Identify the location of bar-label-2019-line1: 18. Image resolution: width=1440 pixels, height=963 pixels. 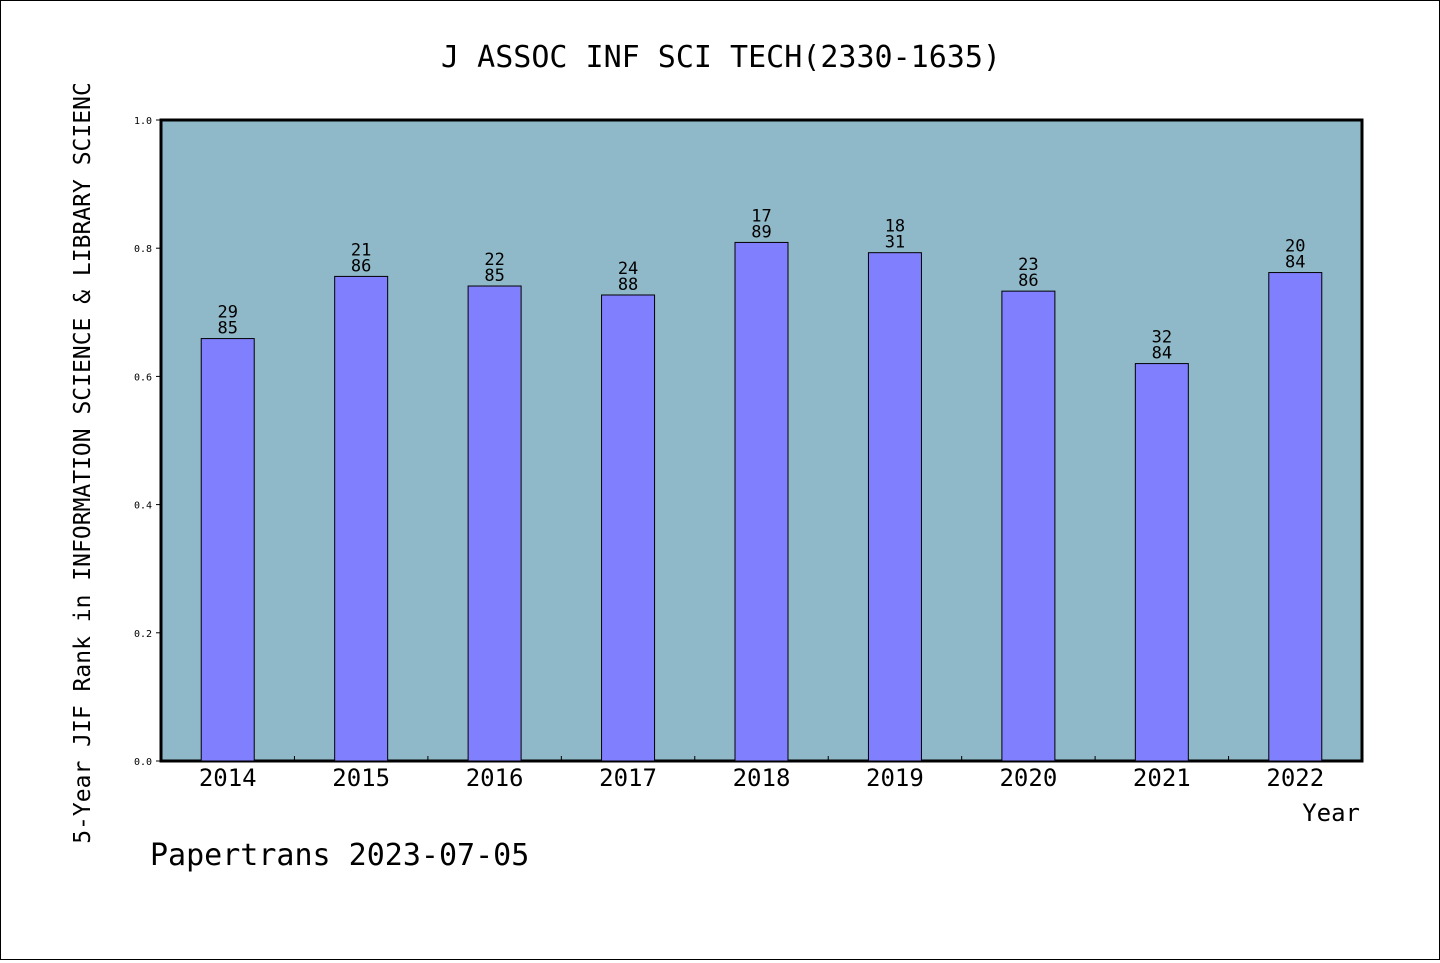
(895, 227).